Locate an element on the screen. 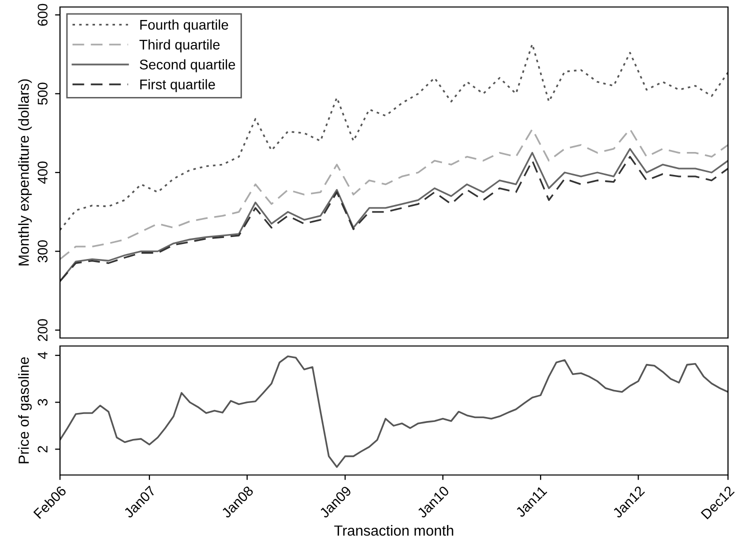 The image size is (745, 541). legend-label: Third quartile is located at coordinates (179, 45).